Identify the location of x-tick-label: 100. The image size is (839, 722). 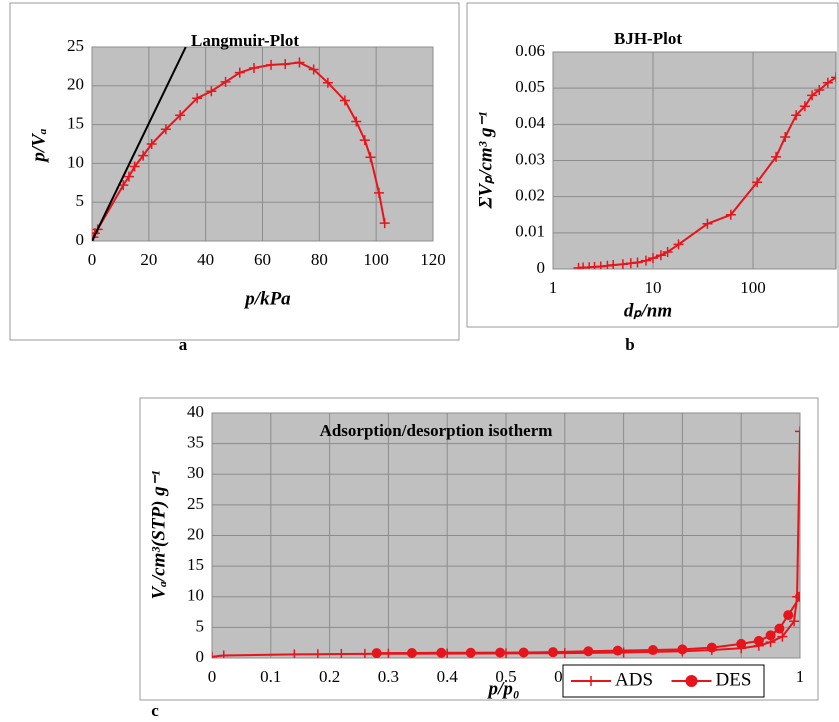
(753, 287).